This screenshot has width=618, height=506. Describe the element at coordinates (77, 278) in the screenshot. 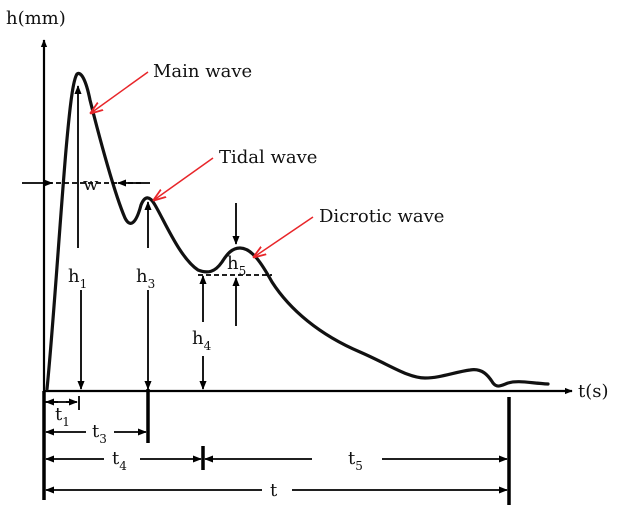

I see `h1-label: h1` at that location.